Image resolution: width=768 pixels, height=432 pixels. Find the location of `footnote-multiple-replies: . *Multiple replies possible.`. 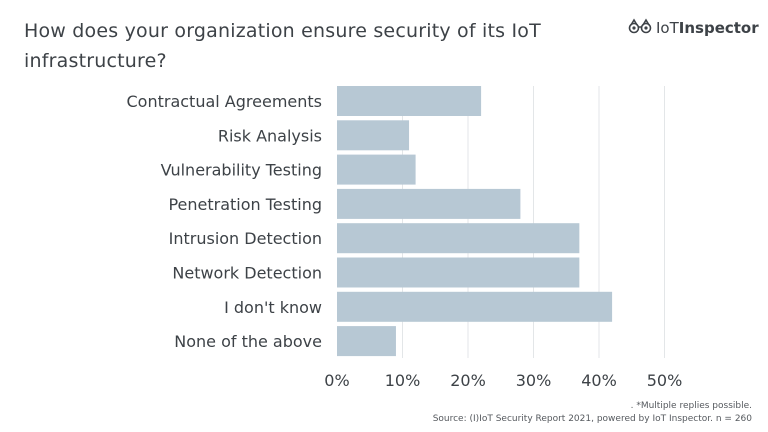

footnote-multiple-replies: . *Multiple replies possible. is located at coordinates (691, 406).